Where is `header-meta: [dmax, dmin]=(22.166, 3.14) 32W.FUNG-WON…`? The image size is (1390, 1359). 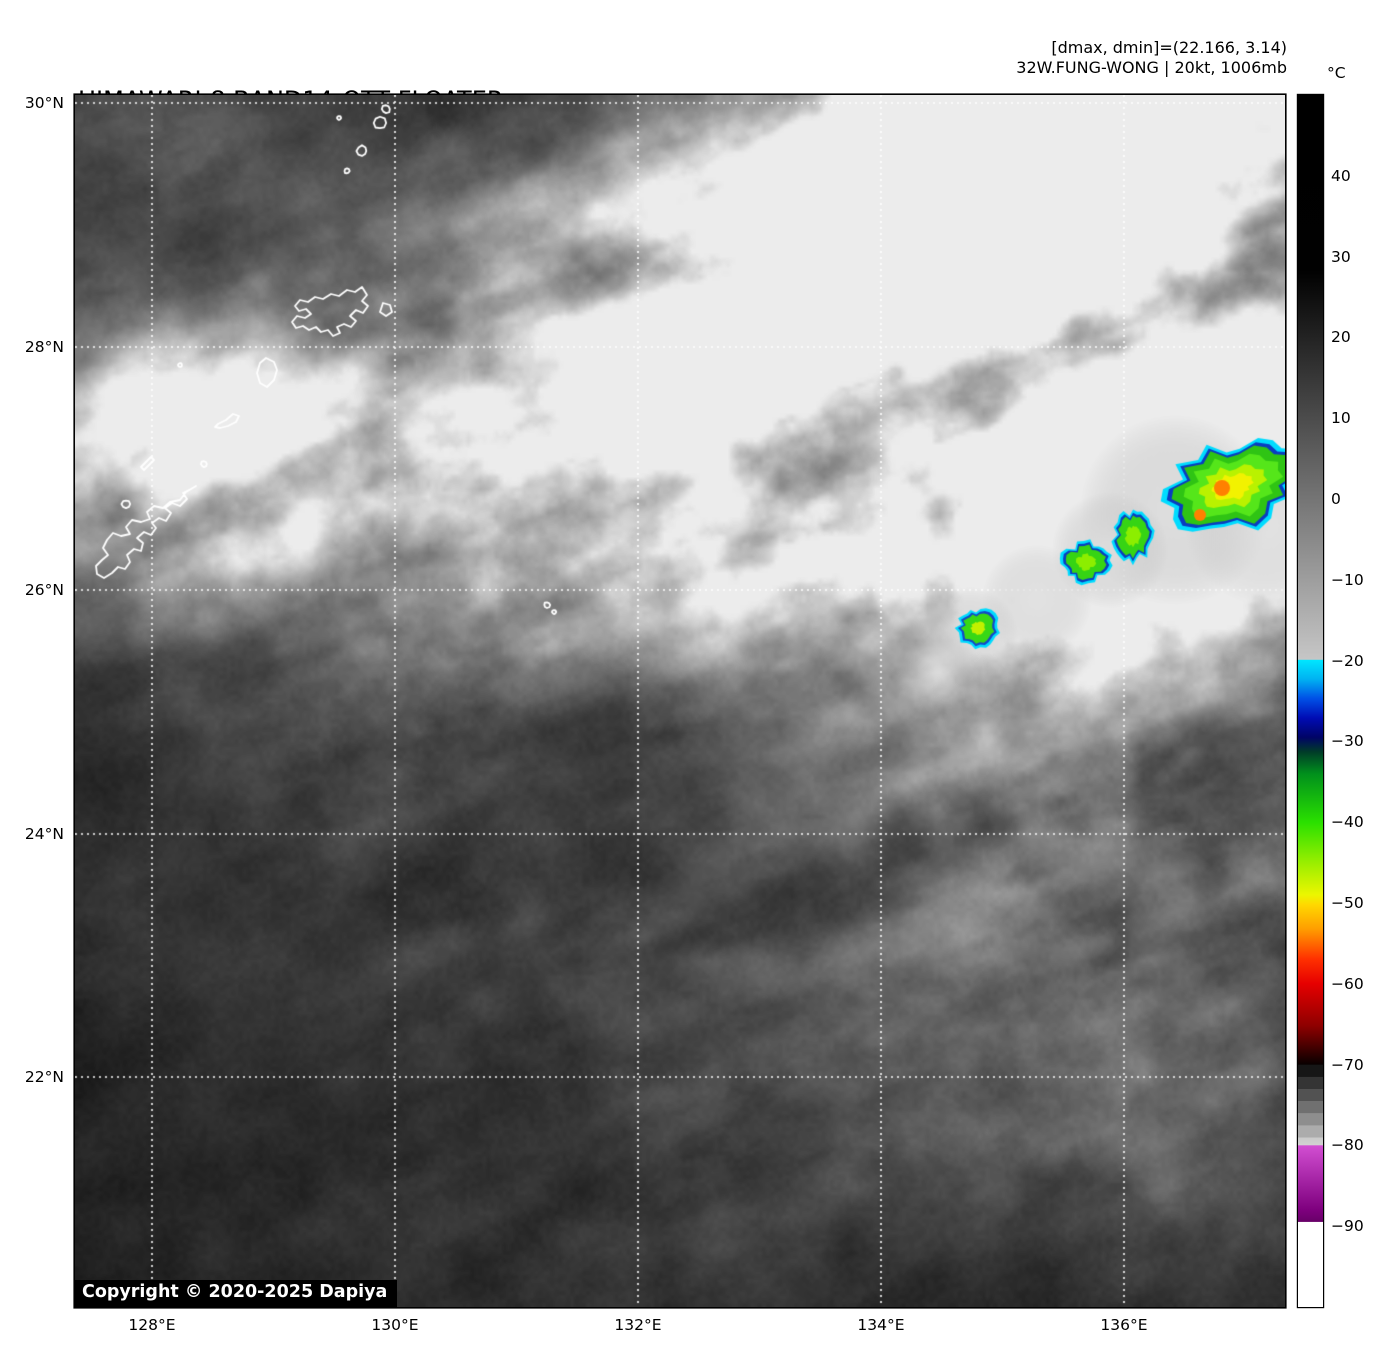 header-meta: [dmax, dmin]=(22.166, 3.14) 32W.FUNG-WON… is located at coordinates (1151, 58).